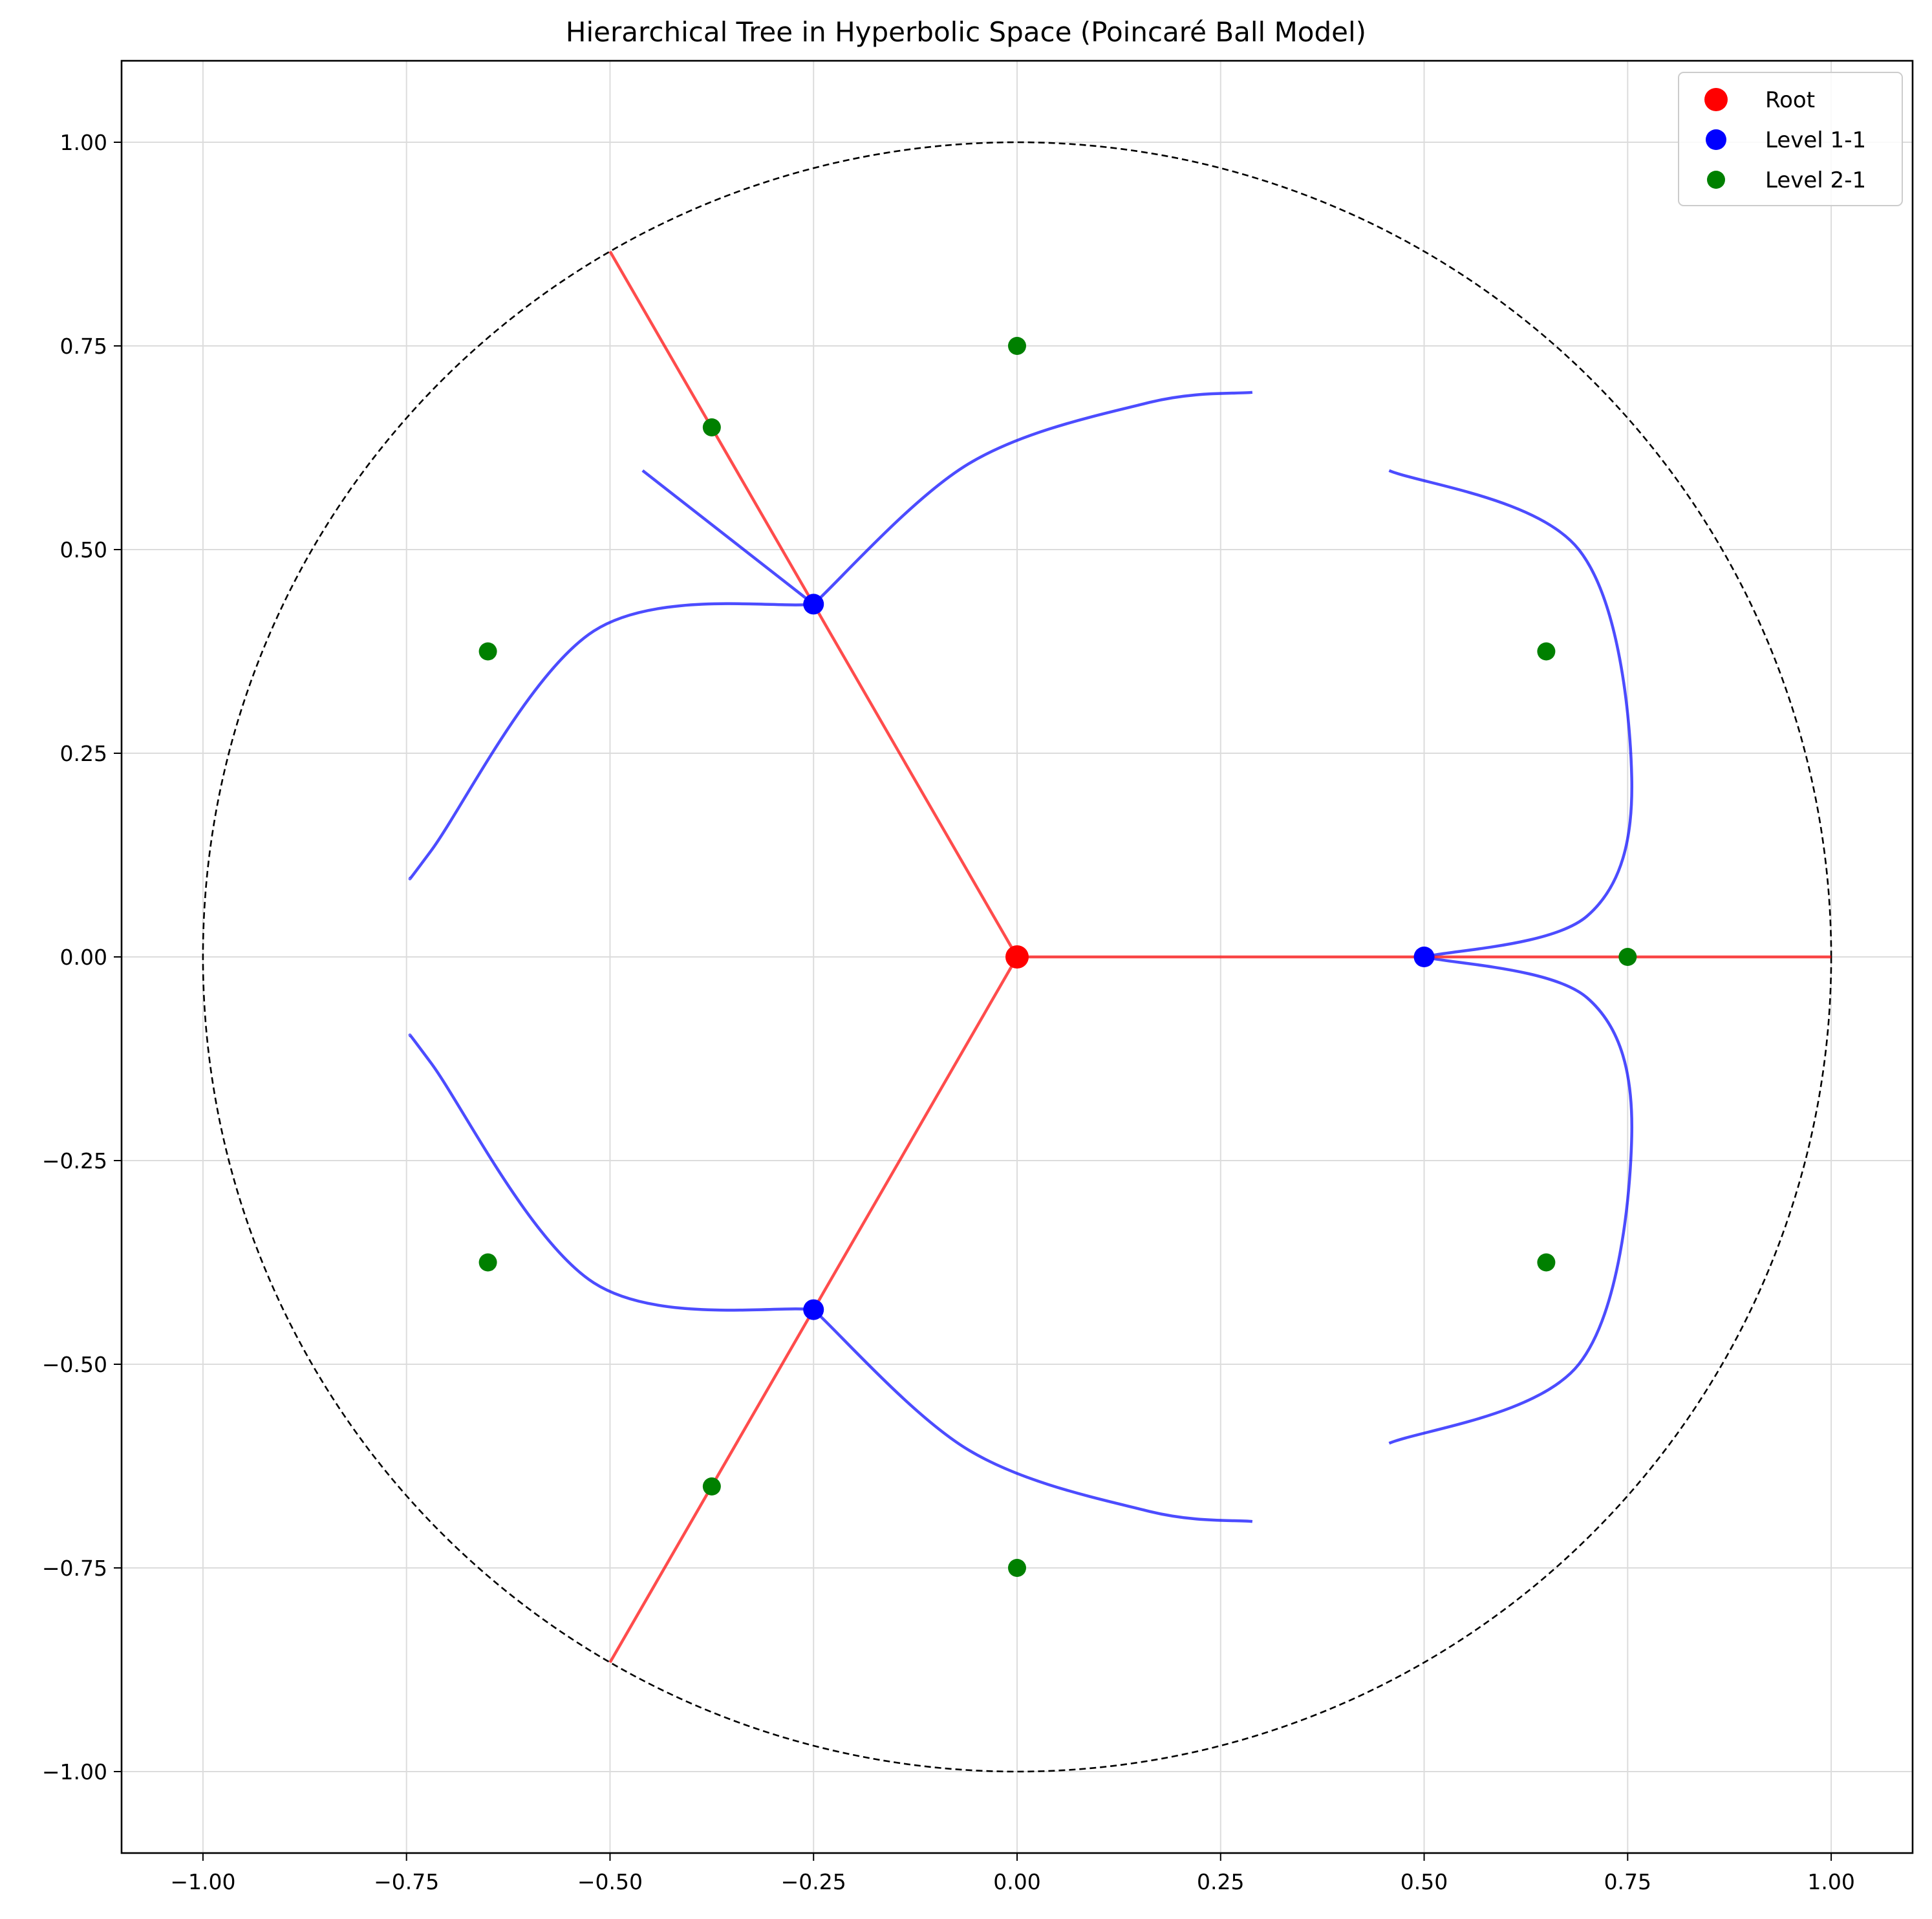 This screenshot has height=1919, width=1932. What do you see at coordinates (1425, 1882) in the screenshot?
I see `x-tick-label: 0.50` at bounding box center [1425, 1882].